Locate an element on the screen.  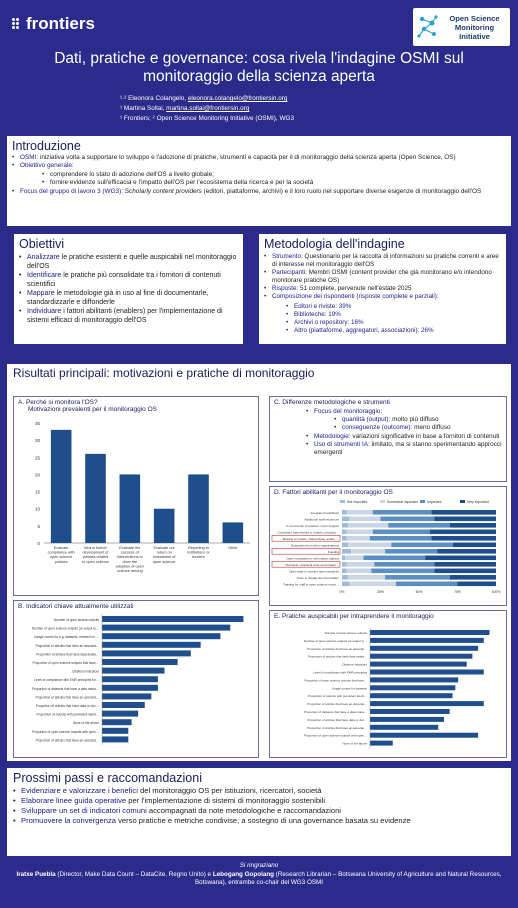
list-item: Editori e riviste: 39% is located at coordinates (393, 307).